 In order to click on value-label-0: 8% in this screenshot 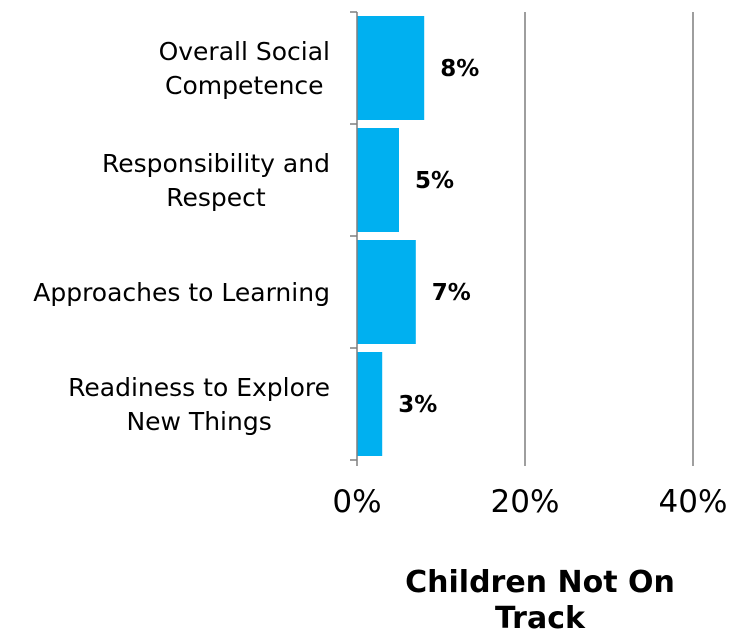, I will do `click(459, 69)`.